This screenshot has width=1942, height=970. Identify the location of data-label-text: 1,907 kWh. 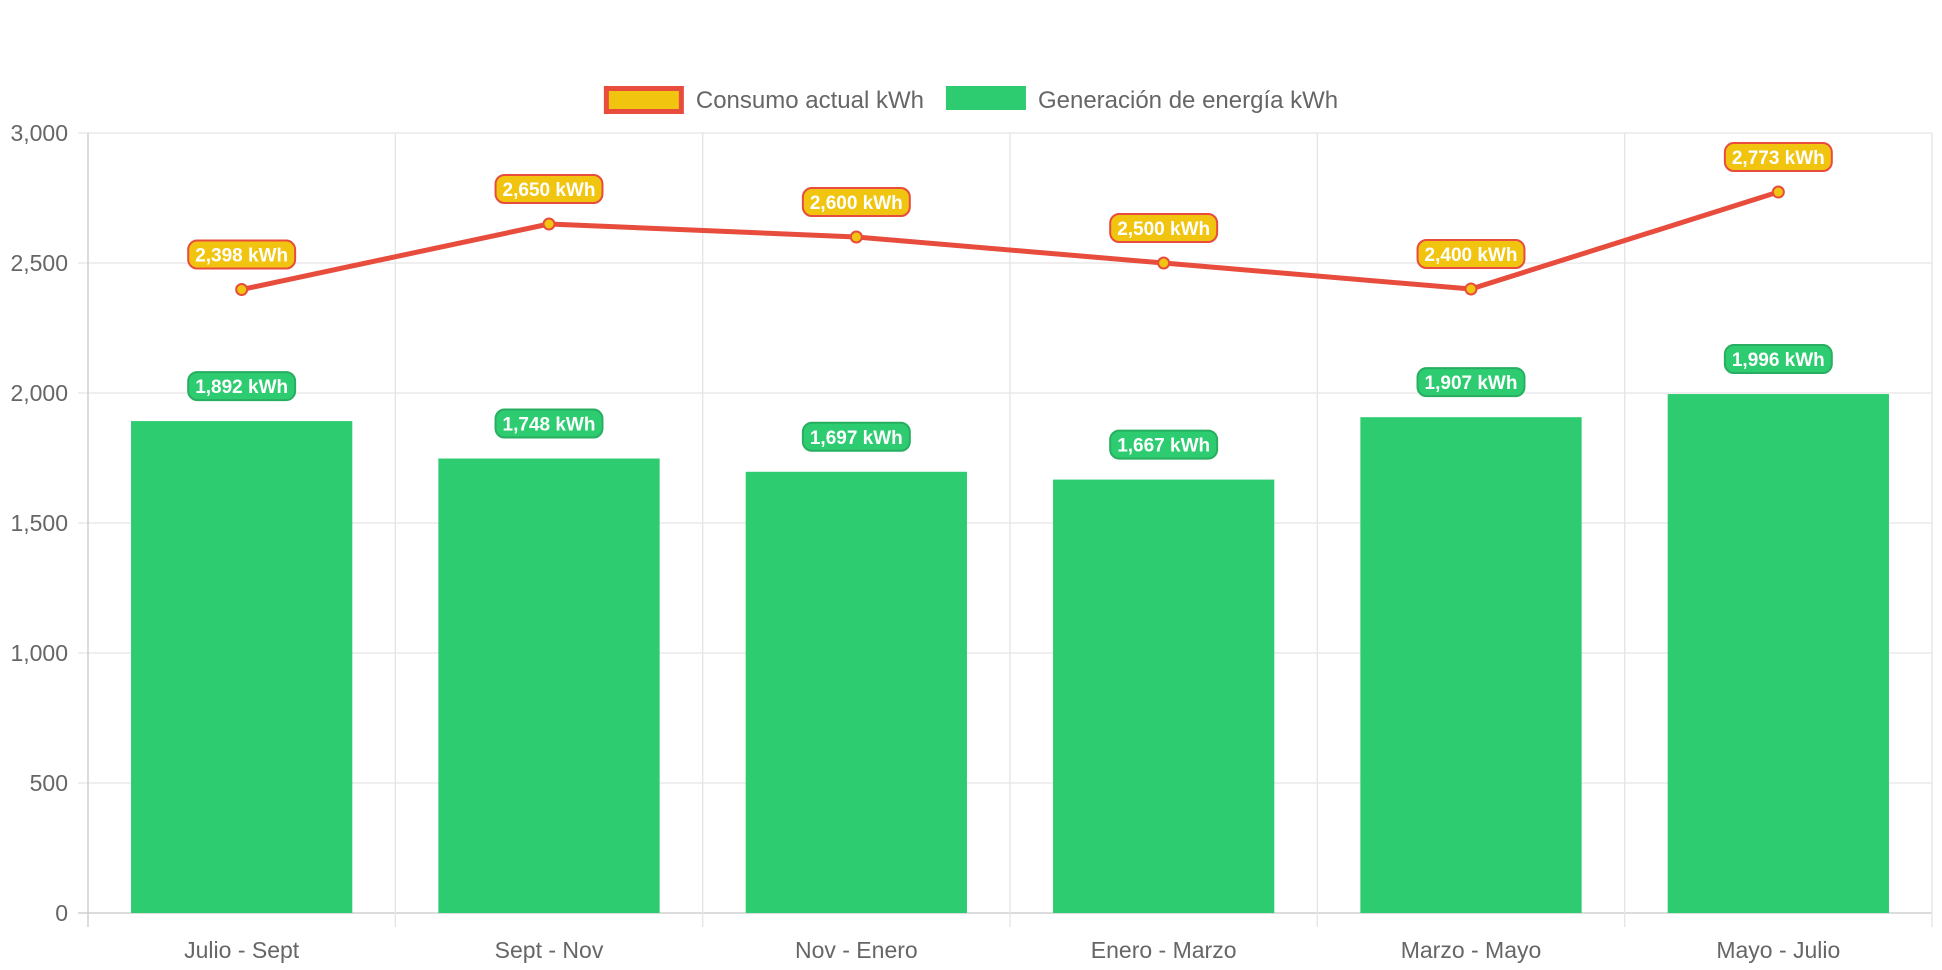
(1471, 383).